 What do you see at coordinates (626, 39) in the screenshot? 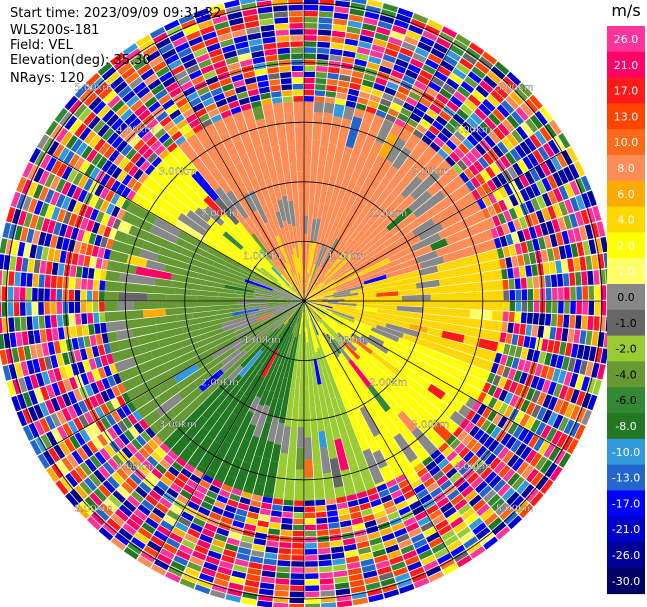
I see `colorbar-tick-label: 26.0` at bounding box center [626, 39].